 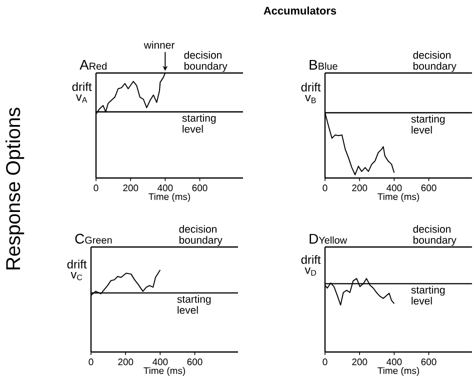 I want to click on chart-title: C, so click(x=79, y=239).